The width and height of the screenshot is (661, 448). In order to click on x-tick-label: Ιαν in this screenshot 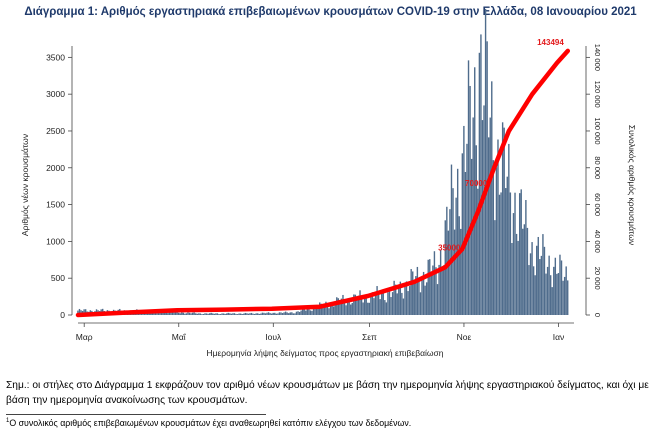, I will do `click(559, 337)`.